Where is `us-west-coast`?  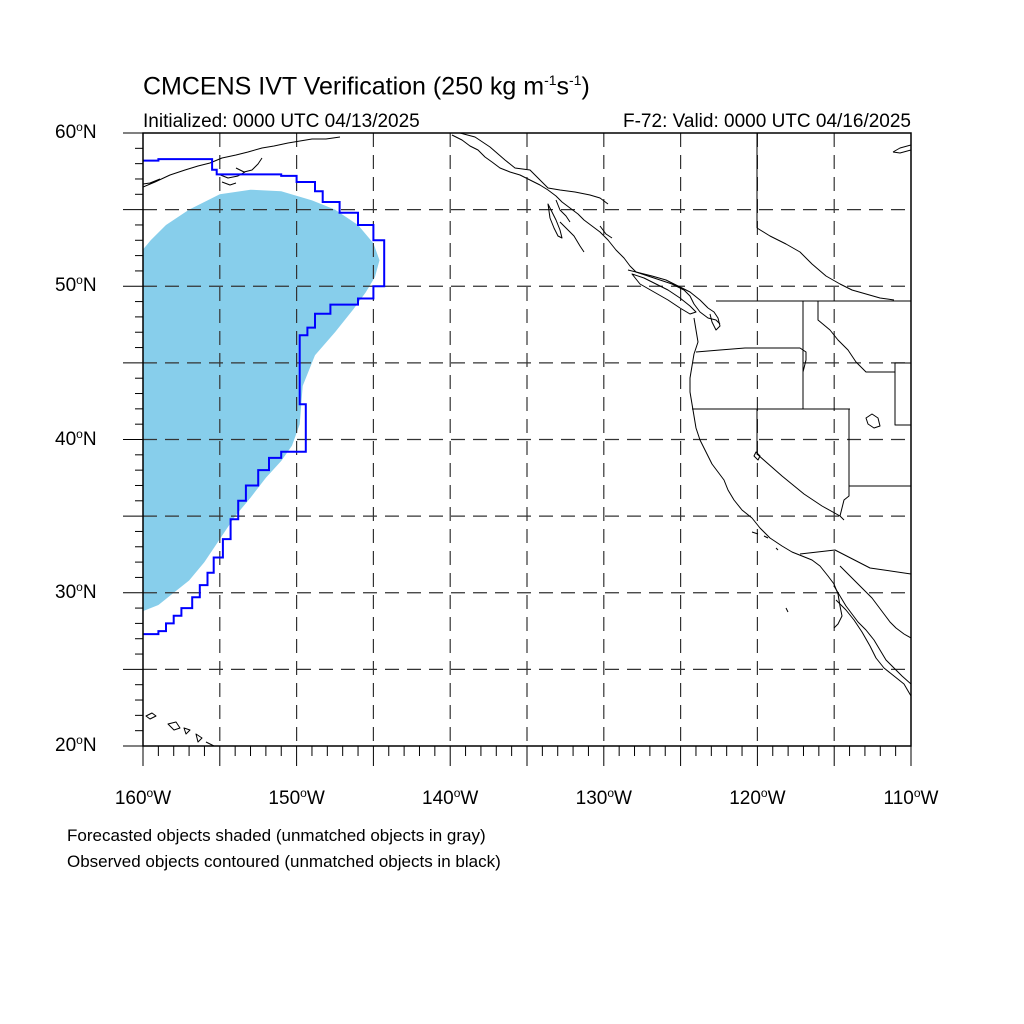
us-west-coast is located at coordinates (766, 473).